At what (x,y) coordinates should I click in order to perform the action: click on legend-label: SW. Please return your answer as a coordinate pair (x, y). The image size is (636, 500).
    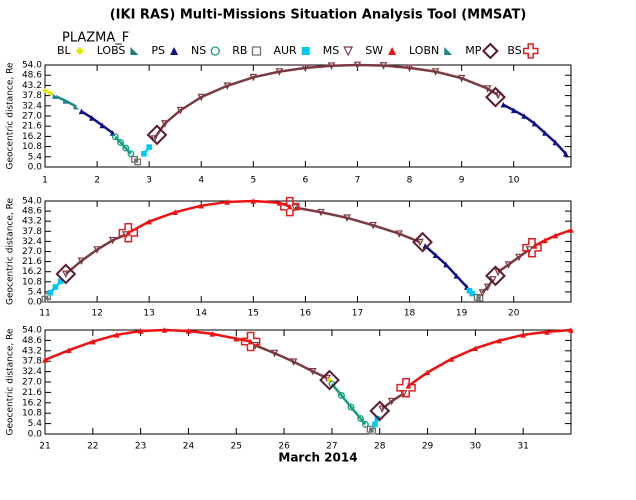
    Looking at the image, I should click on (374, 50).